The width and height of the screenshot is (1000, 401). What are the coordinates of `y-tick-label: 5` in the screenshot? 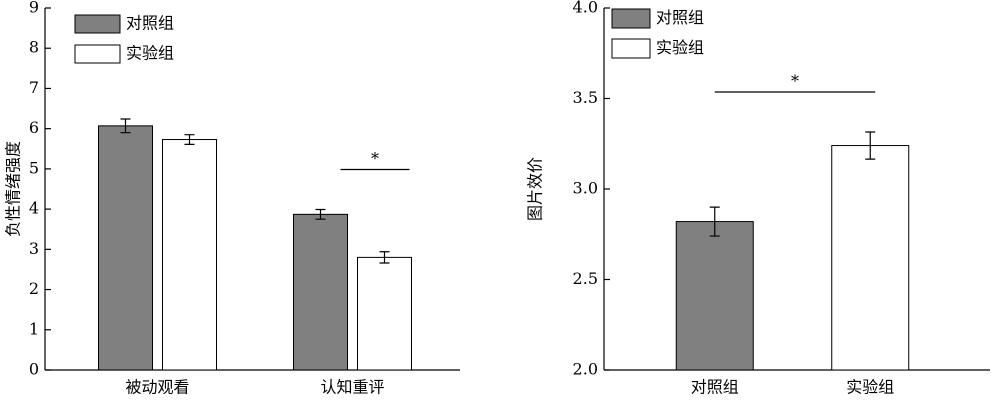 It's located at (34, 167).